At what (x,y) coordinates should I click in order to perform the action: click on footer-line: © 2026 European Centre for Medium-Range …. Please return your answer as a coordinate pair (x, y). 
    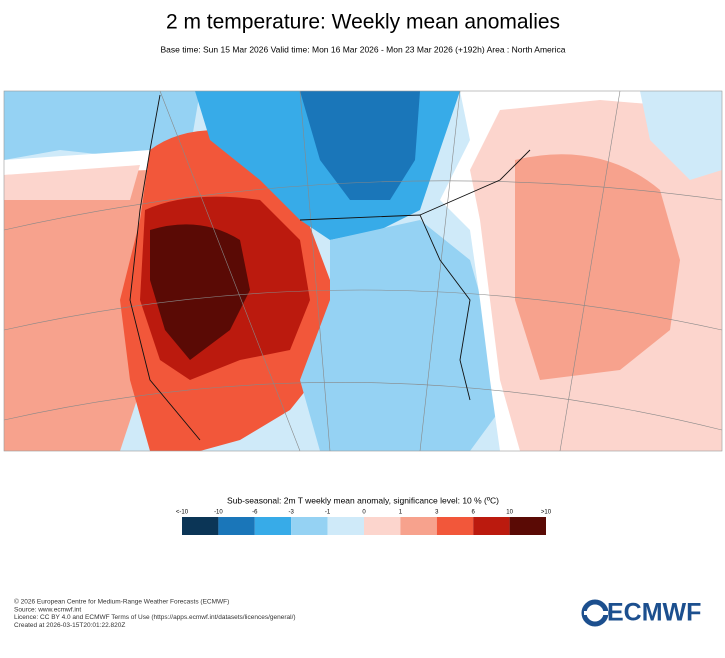
    Looking at the image, I should click on (121, 602).